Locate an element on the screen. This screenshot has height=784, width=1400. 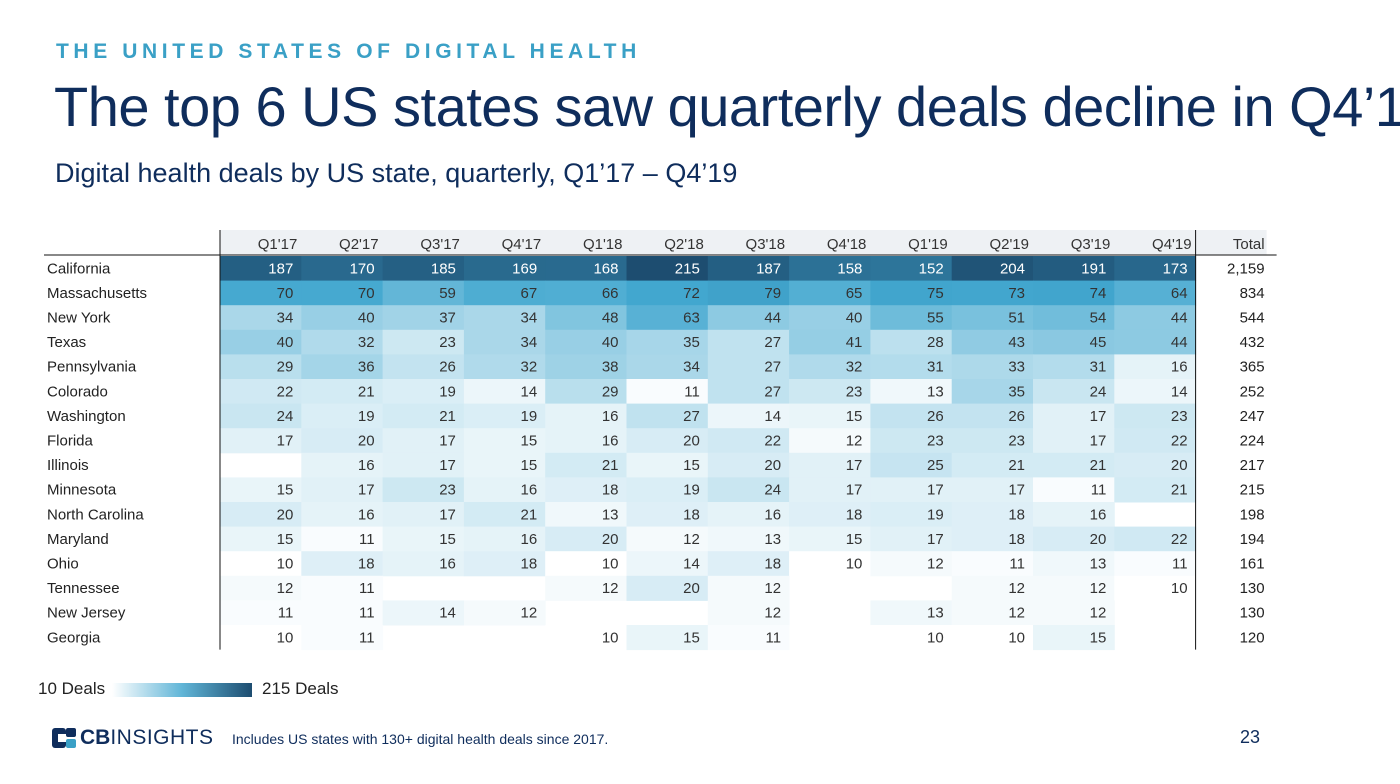
row-total: 217 is located at coordinates (1252, 465).